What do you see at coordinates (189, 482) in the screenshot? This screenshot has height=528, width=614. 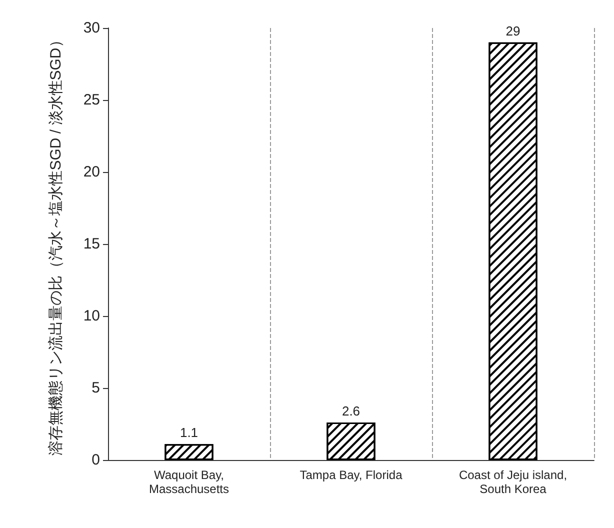 I see `x-tick-label: Waquoit Bay, Massachusetts` at bounding box center [189, 482].